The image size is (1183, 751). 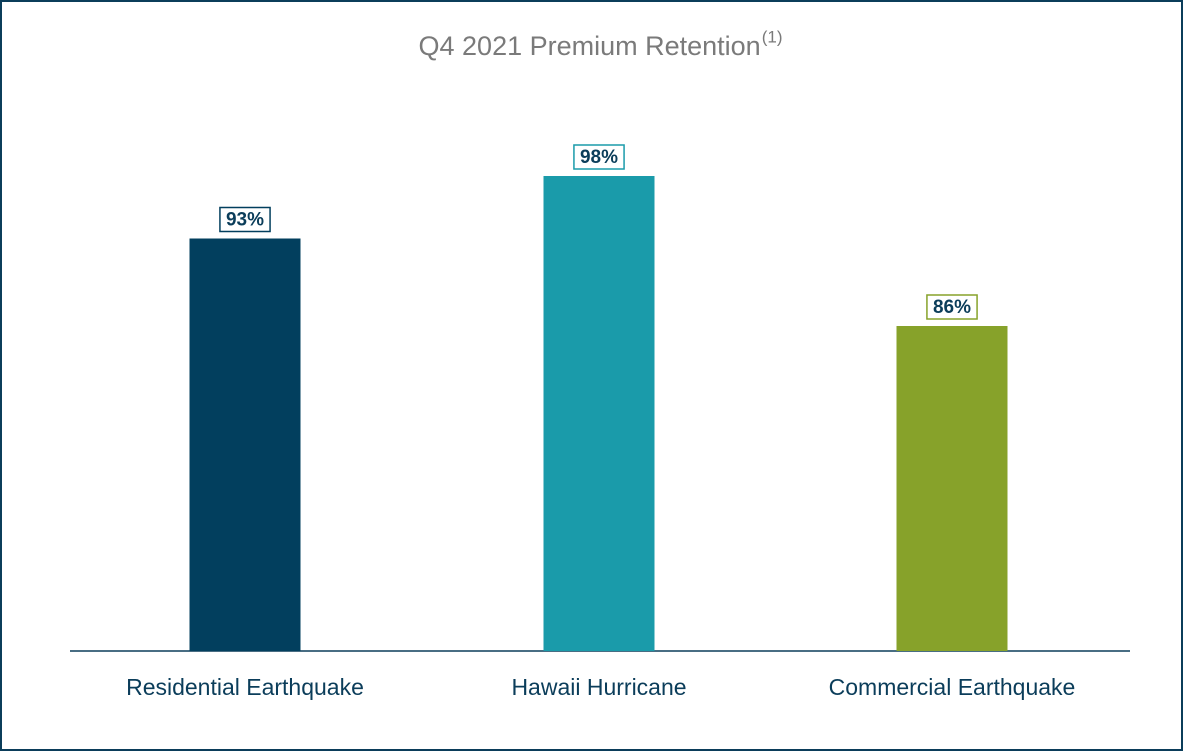 I want to click on value-label: 86%, so click(x=952, y=307).